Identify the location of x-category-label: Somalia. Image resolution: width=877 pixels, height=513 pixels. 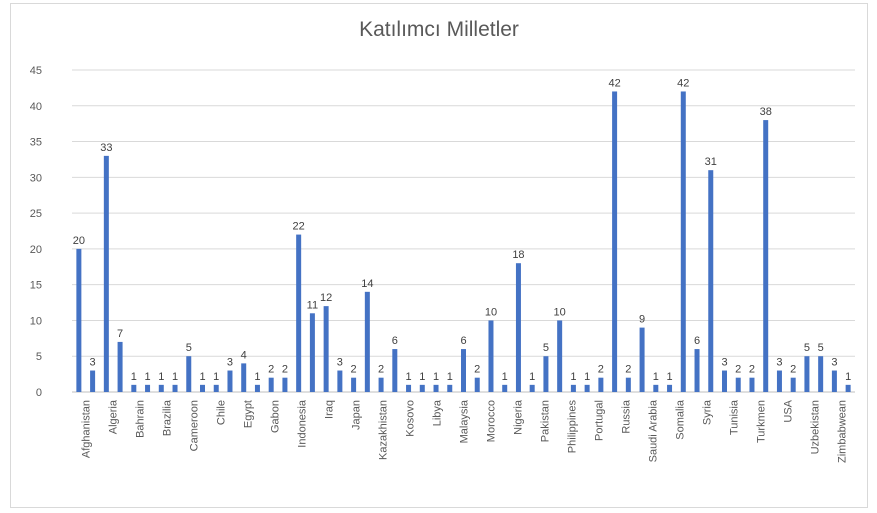
(681, 419).